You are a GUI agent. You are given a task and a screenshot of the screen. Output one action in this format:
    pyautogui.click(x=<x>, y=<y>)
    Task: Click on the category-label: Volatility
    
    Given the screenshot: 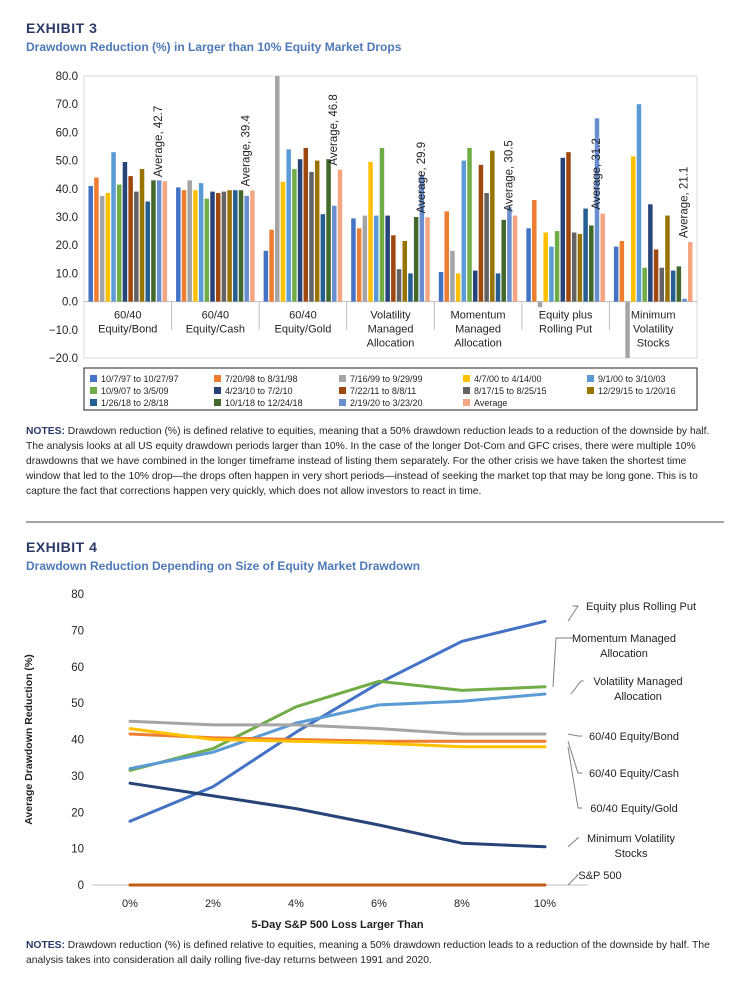 What is the action you would take?
    pyautogui.click(x=653, y=330)
    